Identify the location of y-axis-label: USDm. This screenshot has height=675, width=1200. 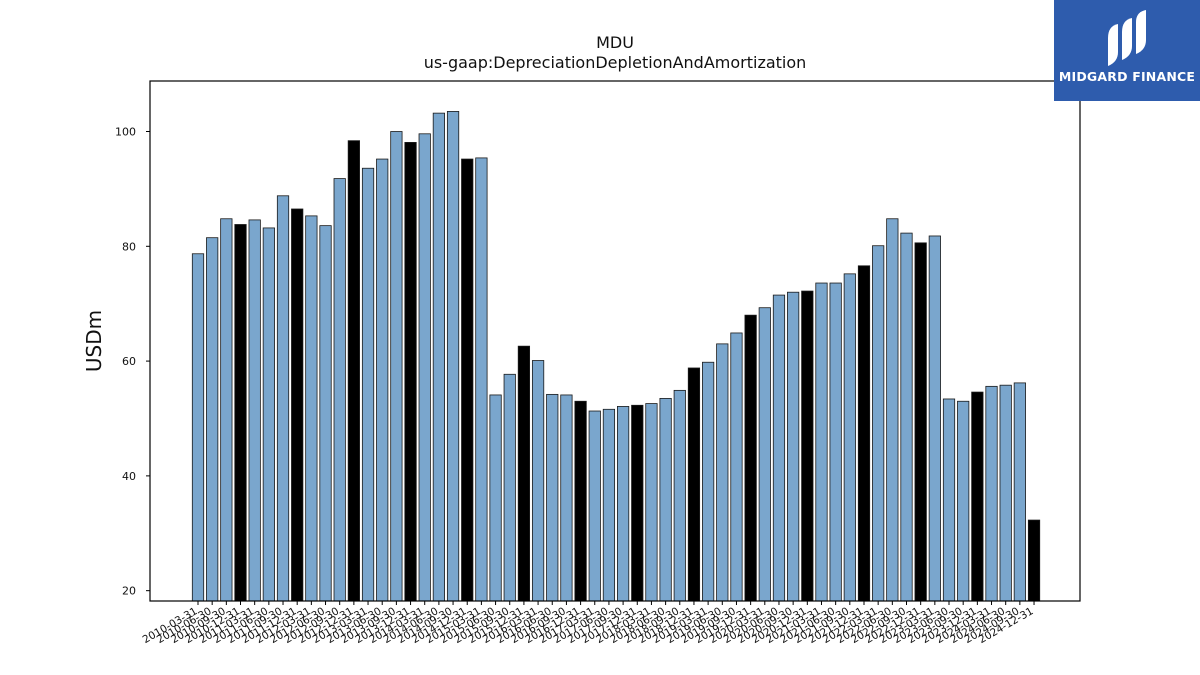
(94, 341).